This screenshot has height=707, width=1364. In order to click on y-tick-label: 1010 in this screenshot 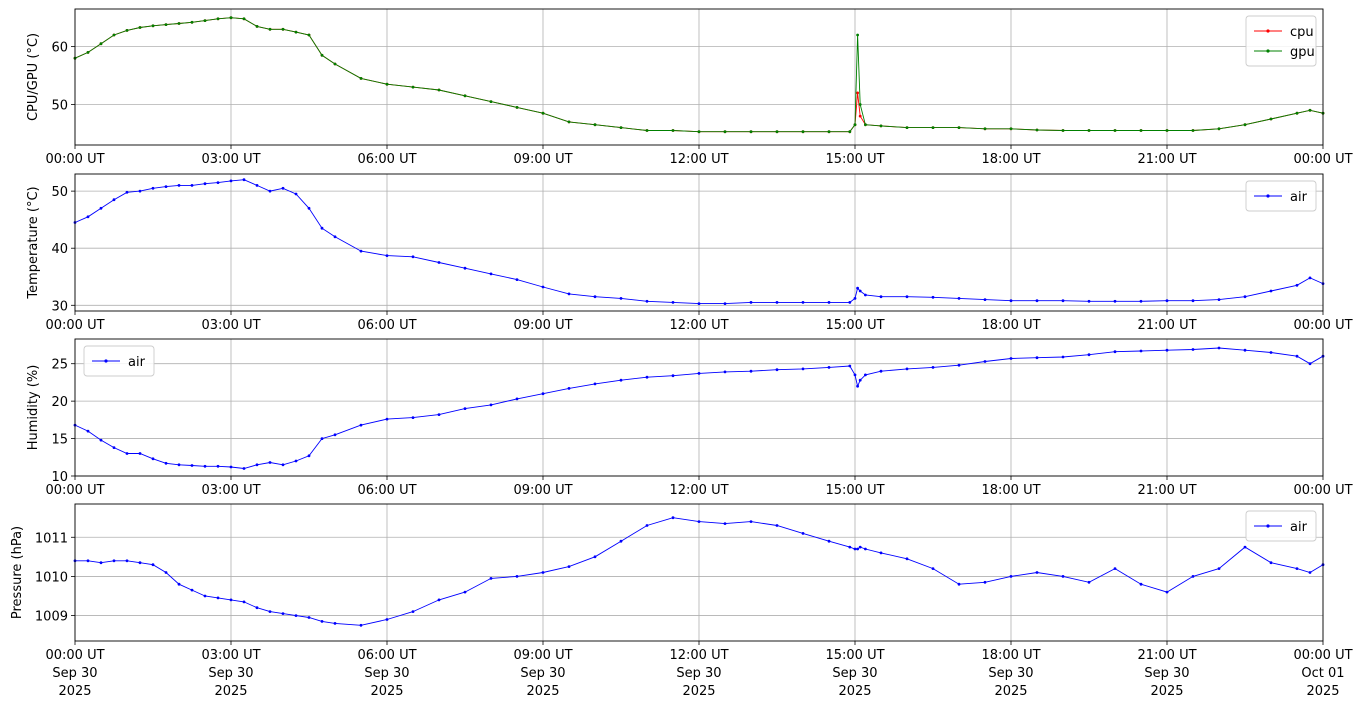, I will do `click(51, 577)`.